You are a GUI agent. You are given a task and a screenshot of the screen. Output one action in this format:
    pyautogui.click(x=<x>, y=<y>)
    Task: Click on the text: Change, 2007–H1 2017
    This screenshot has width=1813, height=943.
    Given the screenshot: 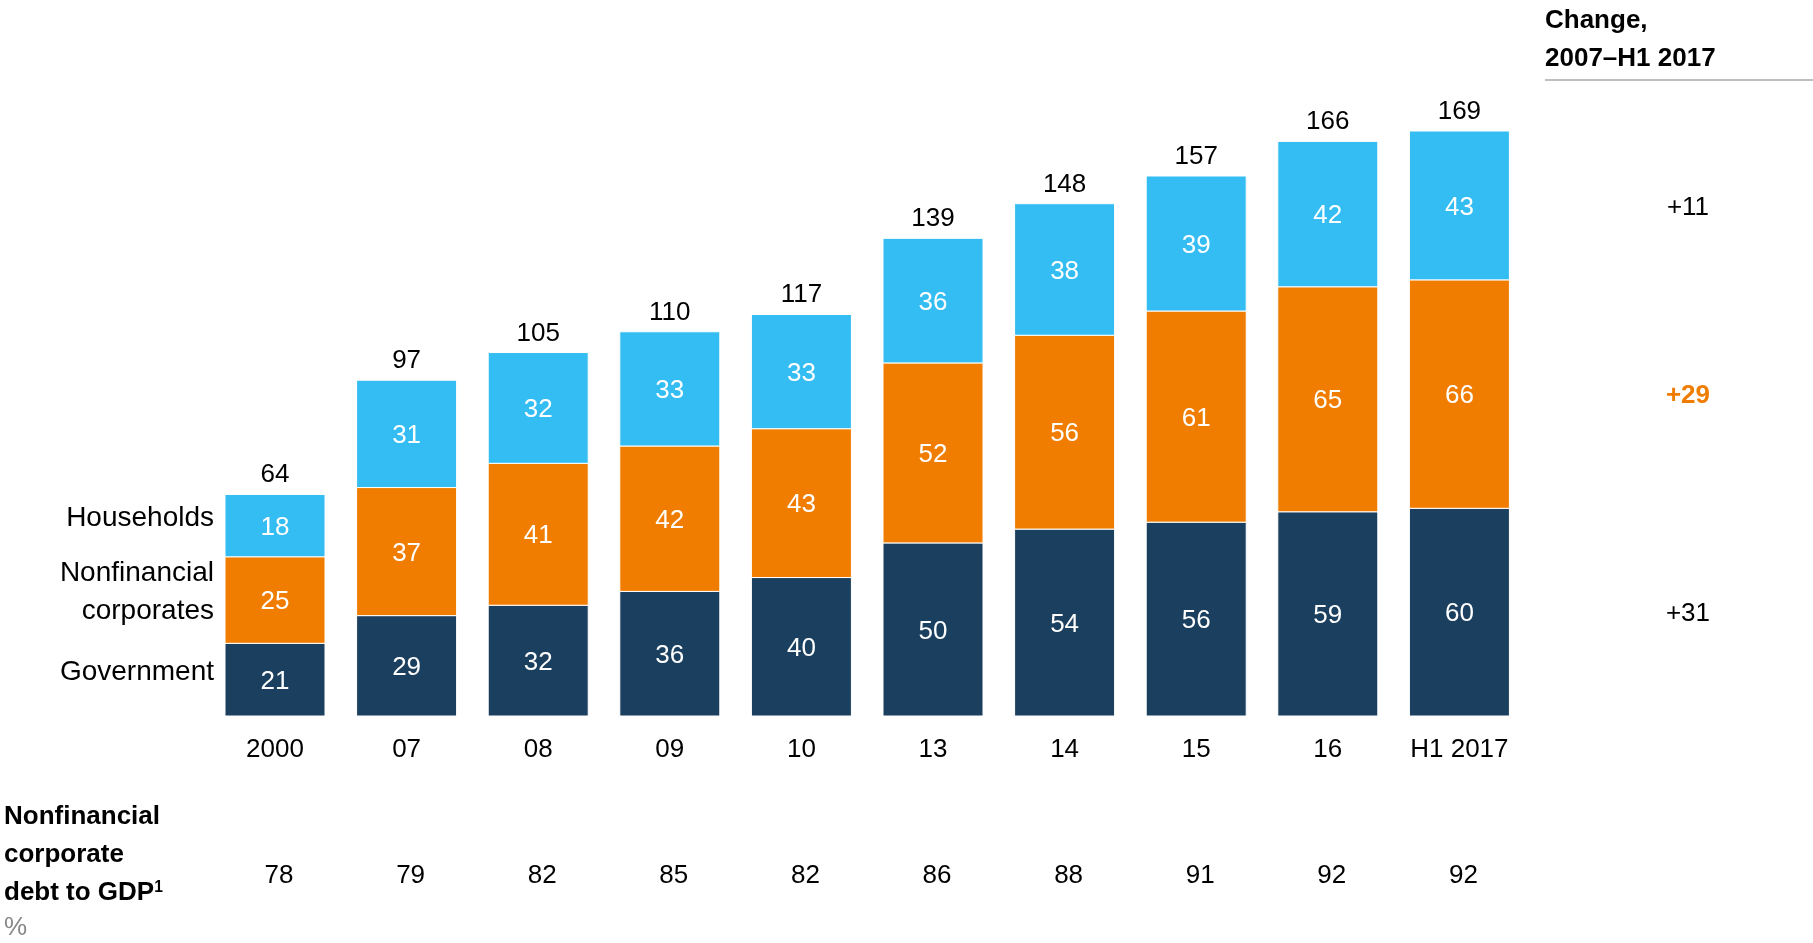 What is the action you would take?
    pyautogui.click(x=1630, y=38)
    